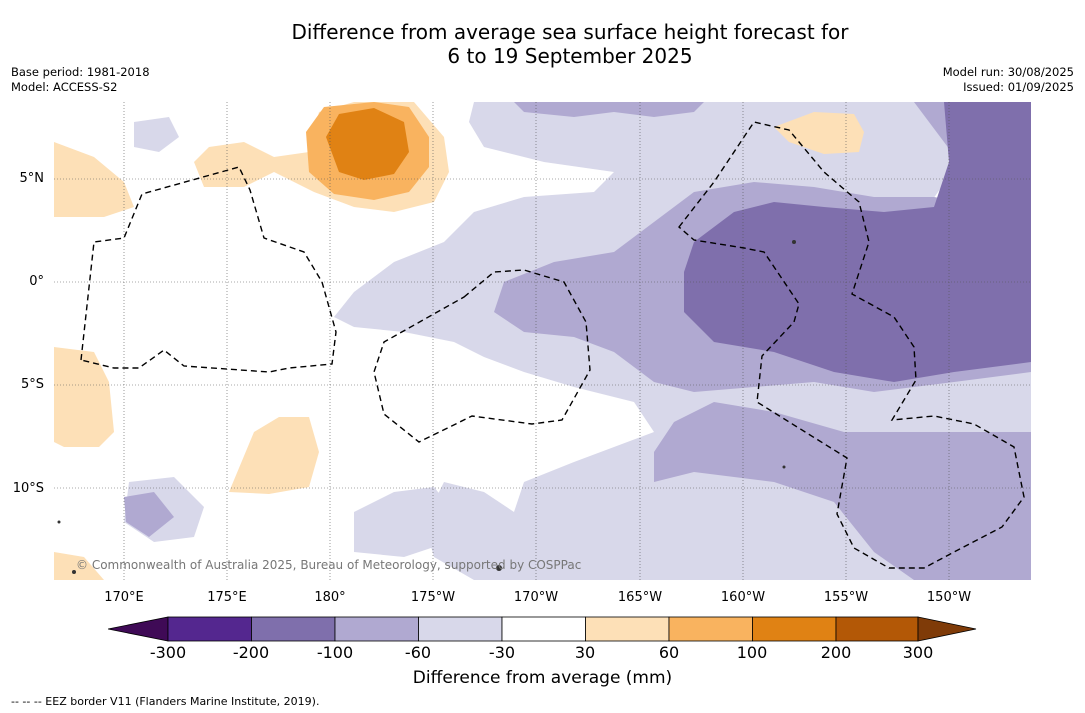  I want to click on colorbar-tick: 30, so click(585, 652).